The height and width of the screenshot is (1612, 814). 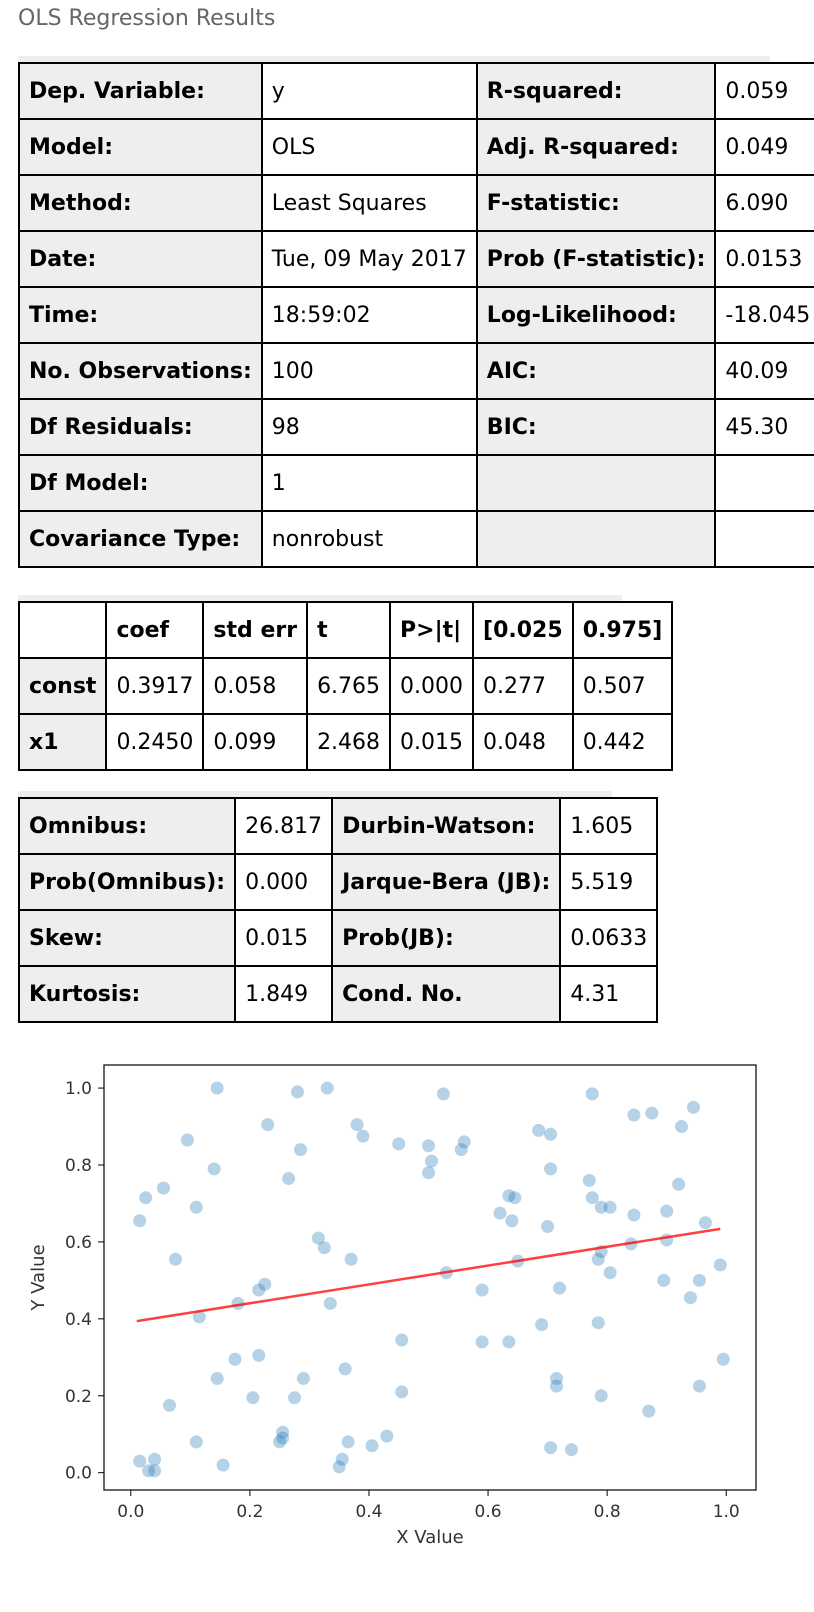 I want to click on x-axis-label: X Value, so click(x=429, y=1537).